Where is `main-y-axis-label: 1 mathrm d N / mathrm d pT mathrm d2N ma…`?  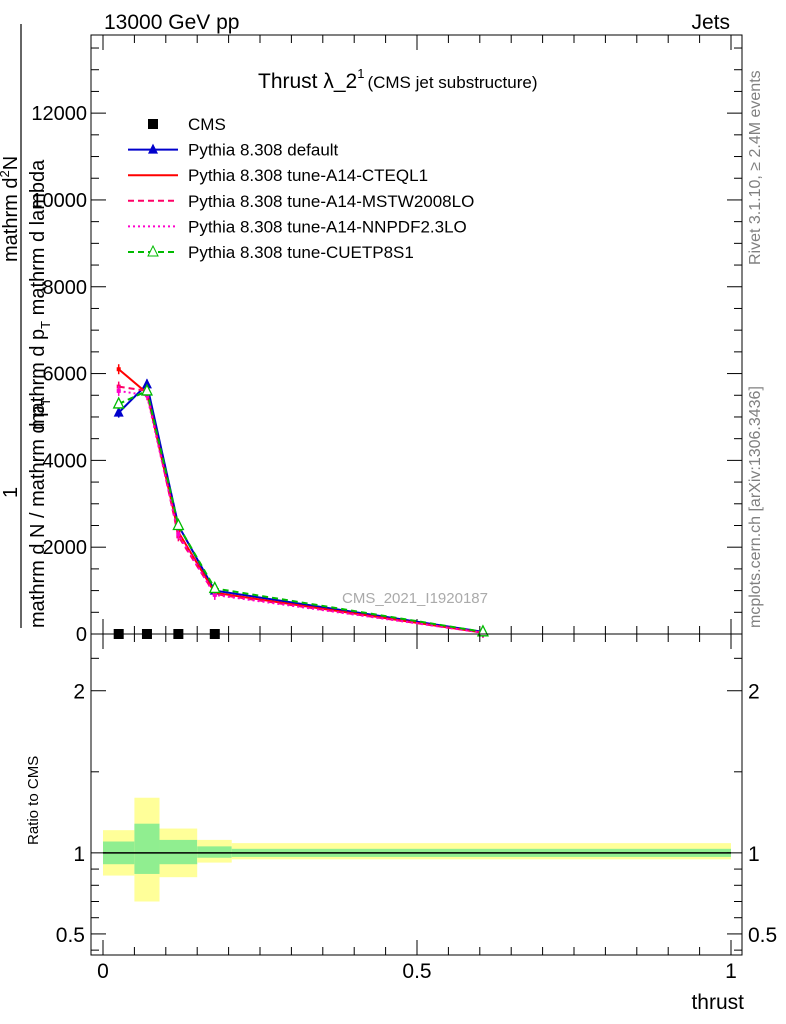
main-y-axis-label: 1 mathrm d N / mathrm d pT mathrm d2N ma… is located at coordinates (26, 326).